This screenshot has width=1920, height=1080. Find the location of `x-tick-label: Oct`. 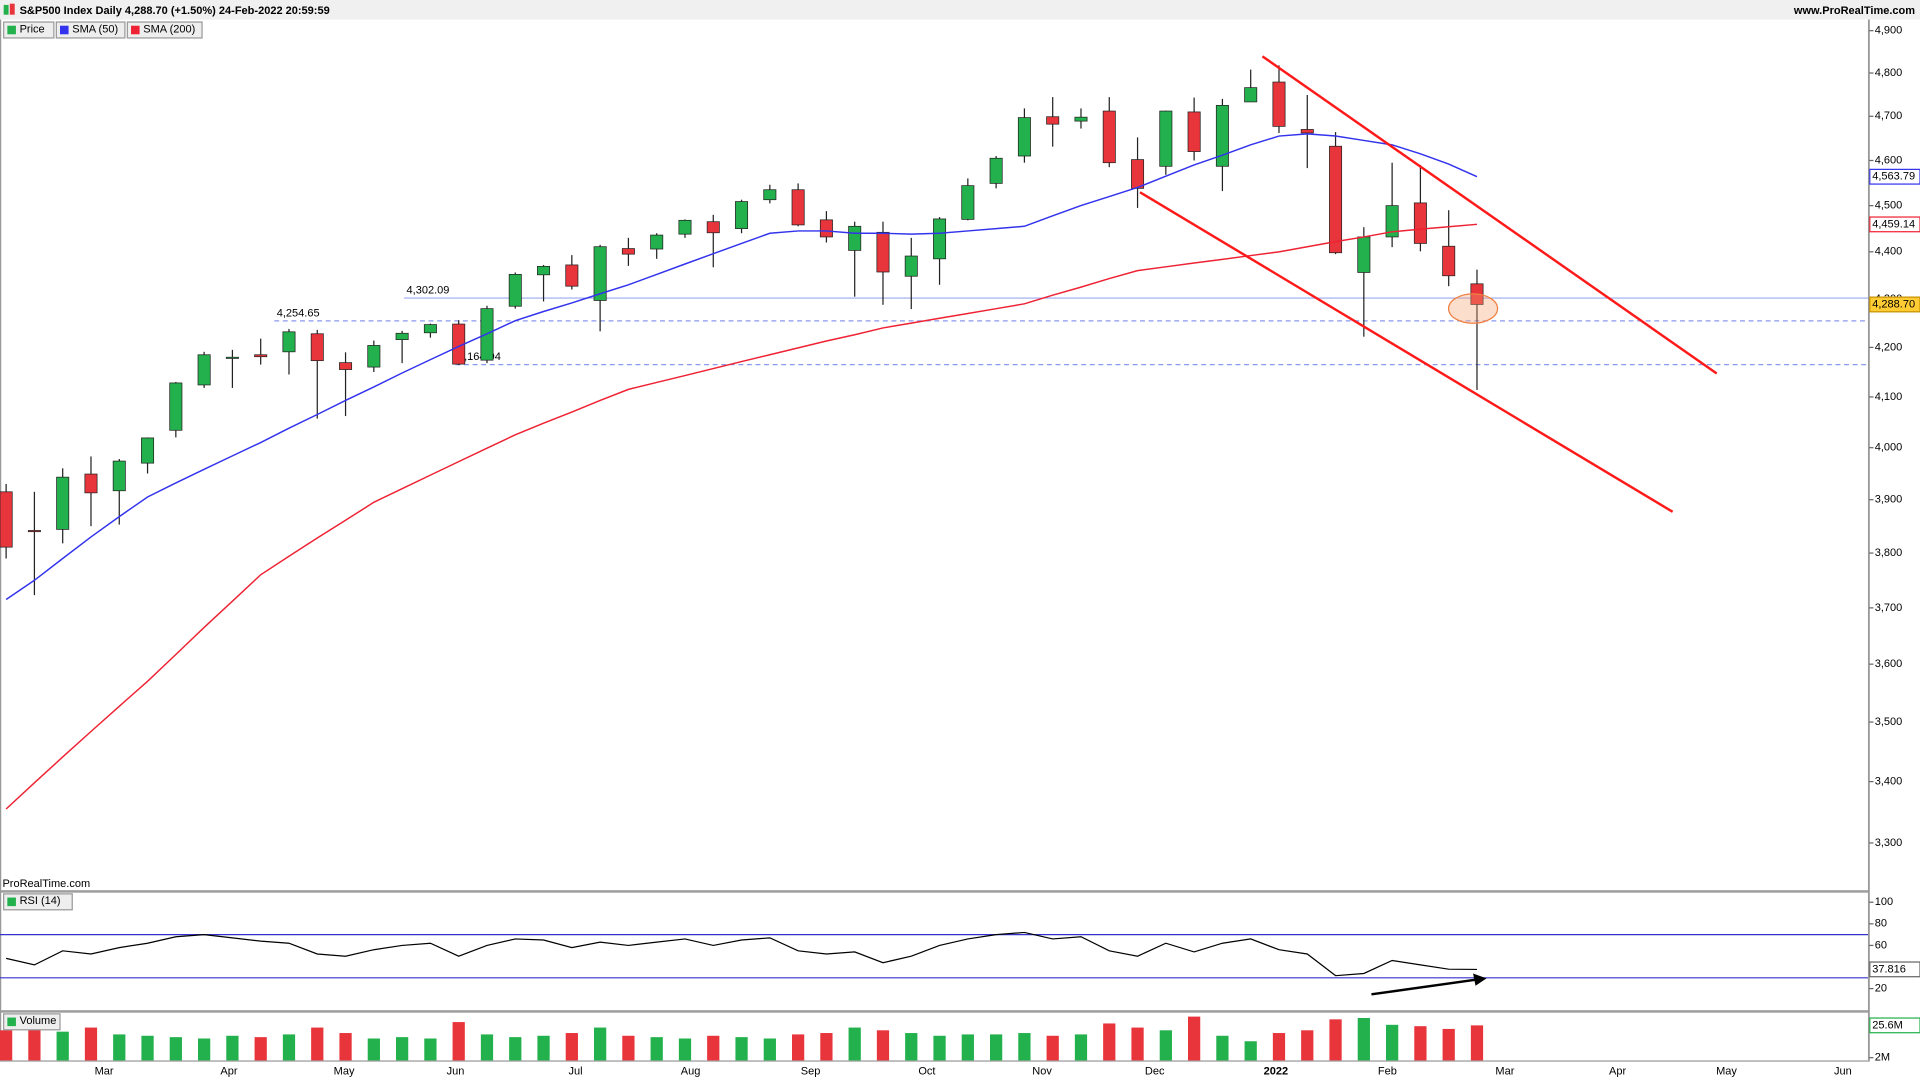

x-tick-label: Oct is located at coordinates (926, 1071).